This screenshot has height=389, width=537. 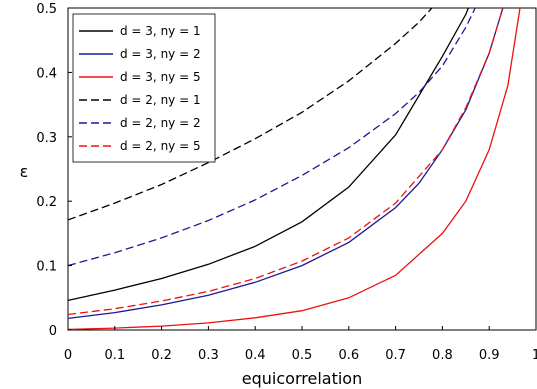 I want to click on legend-box, so click(x=144, y=88).